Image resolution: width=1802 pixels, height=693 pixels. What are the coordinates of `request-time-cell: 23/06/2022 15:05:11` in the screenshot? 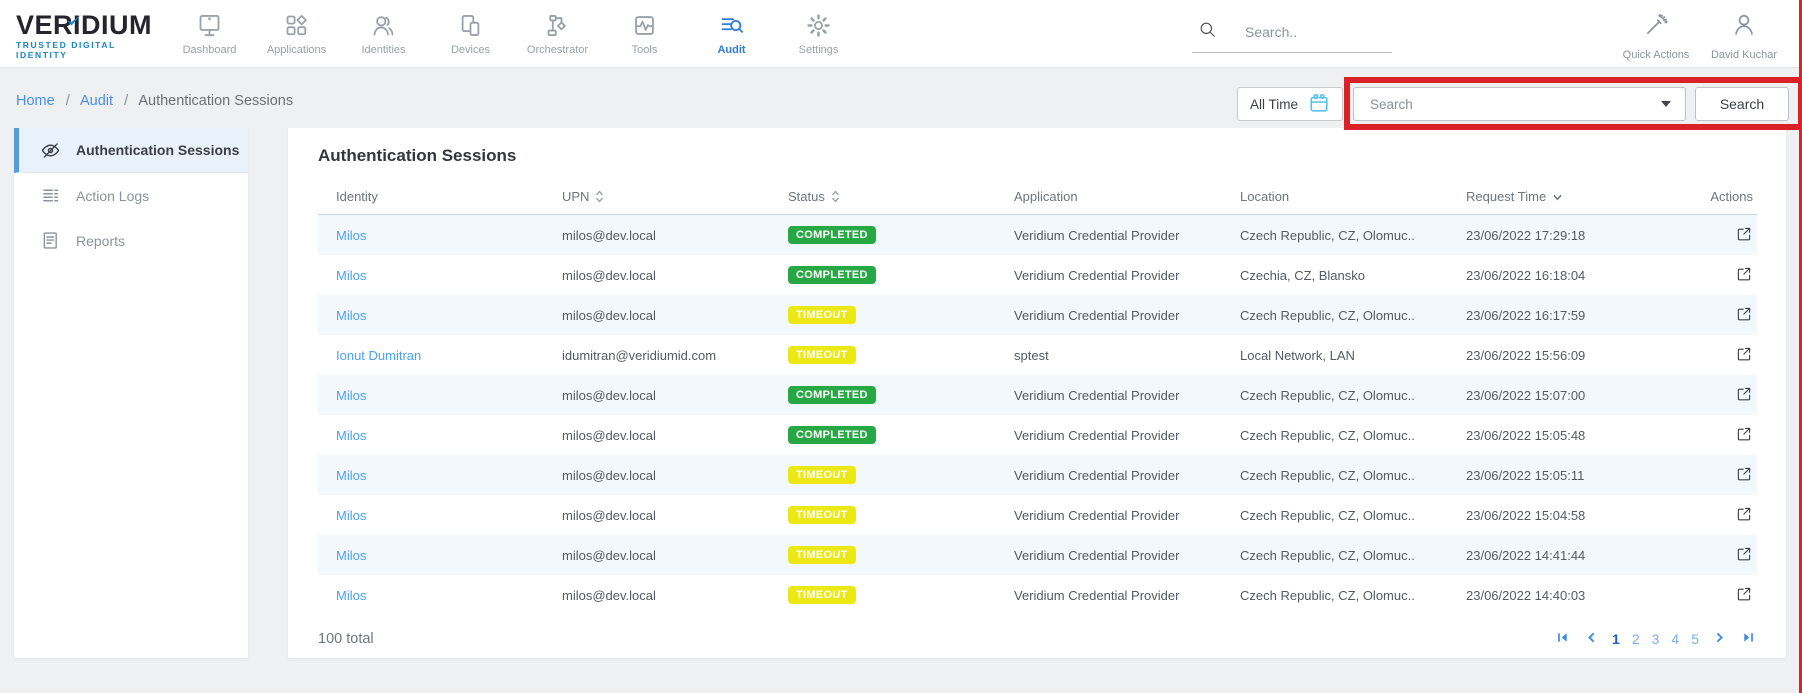 It's located at (1525, 475).